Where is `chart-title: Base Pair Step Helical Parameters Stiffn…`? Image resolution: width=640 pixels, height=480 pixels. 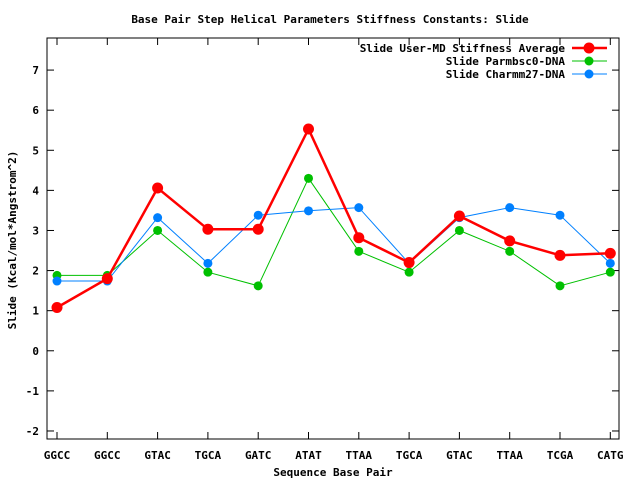
chart-title: Base Pair Step Helical Parameters Stiffn… is located at coordinates (330, 19).